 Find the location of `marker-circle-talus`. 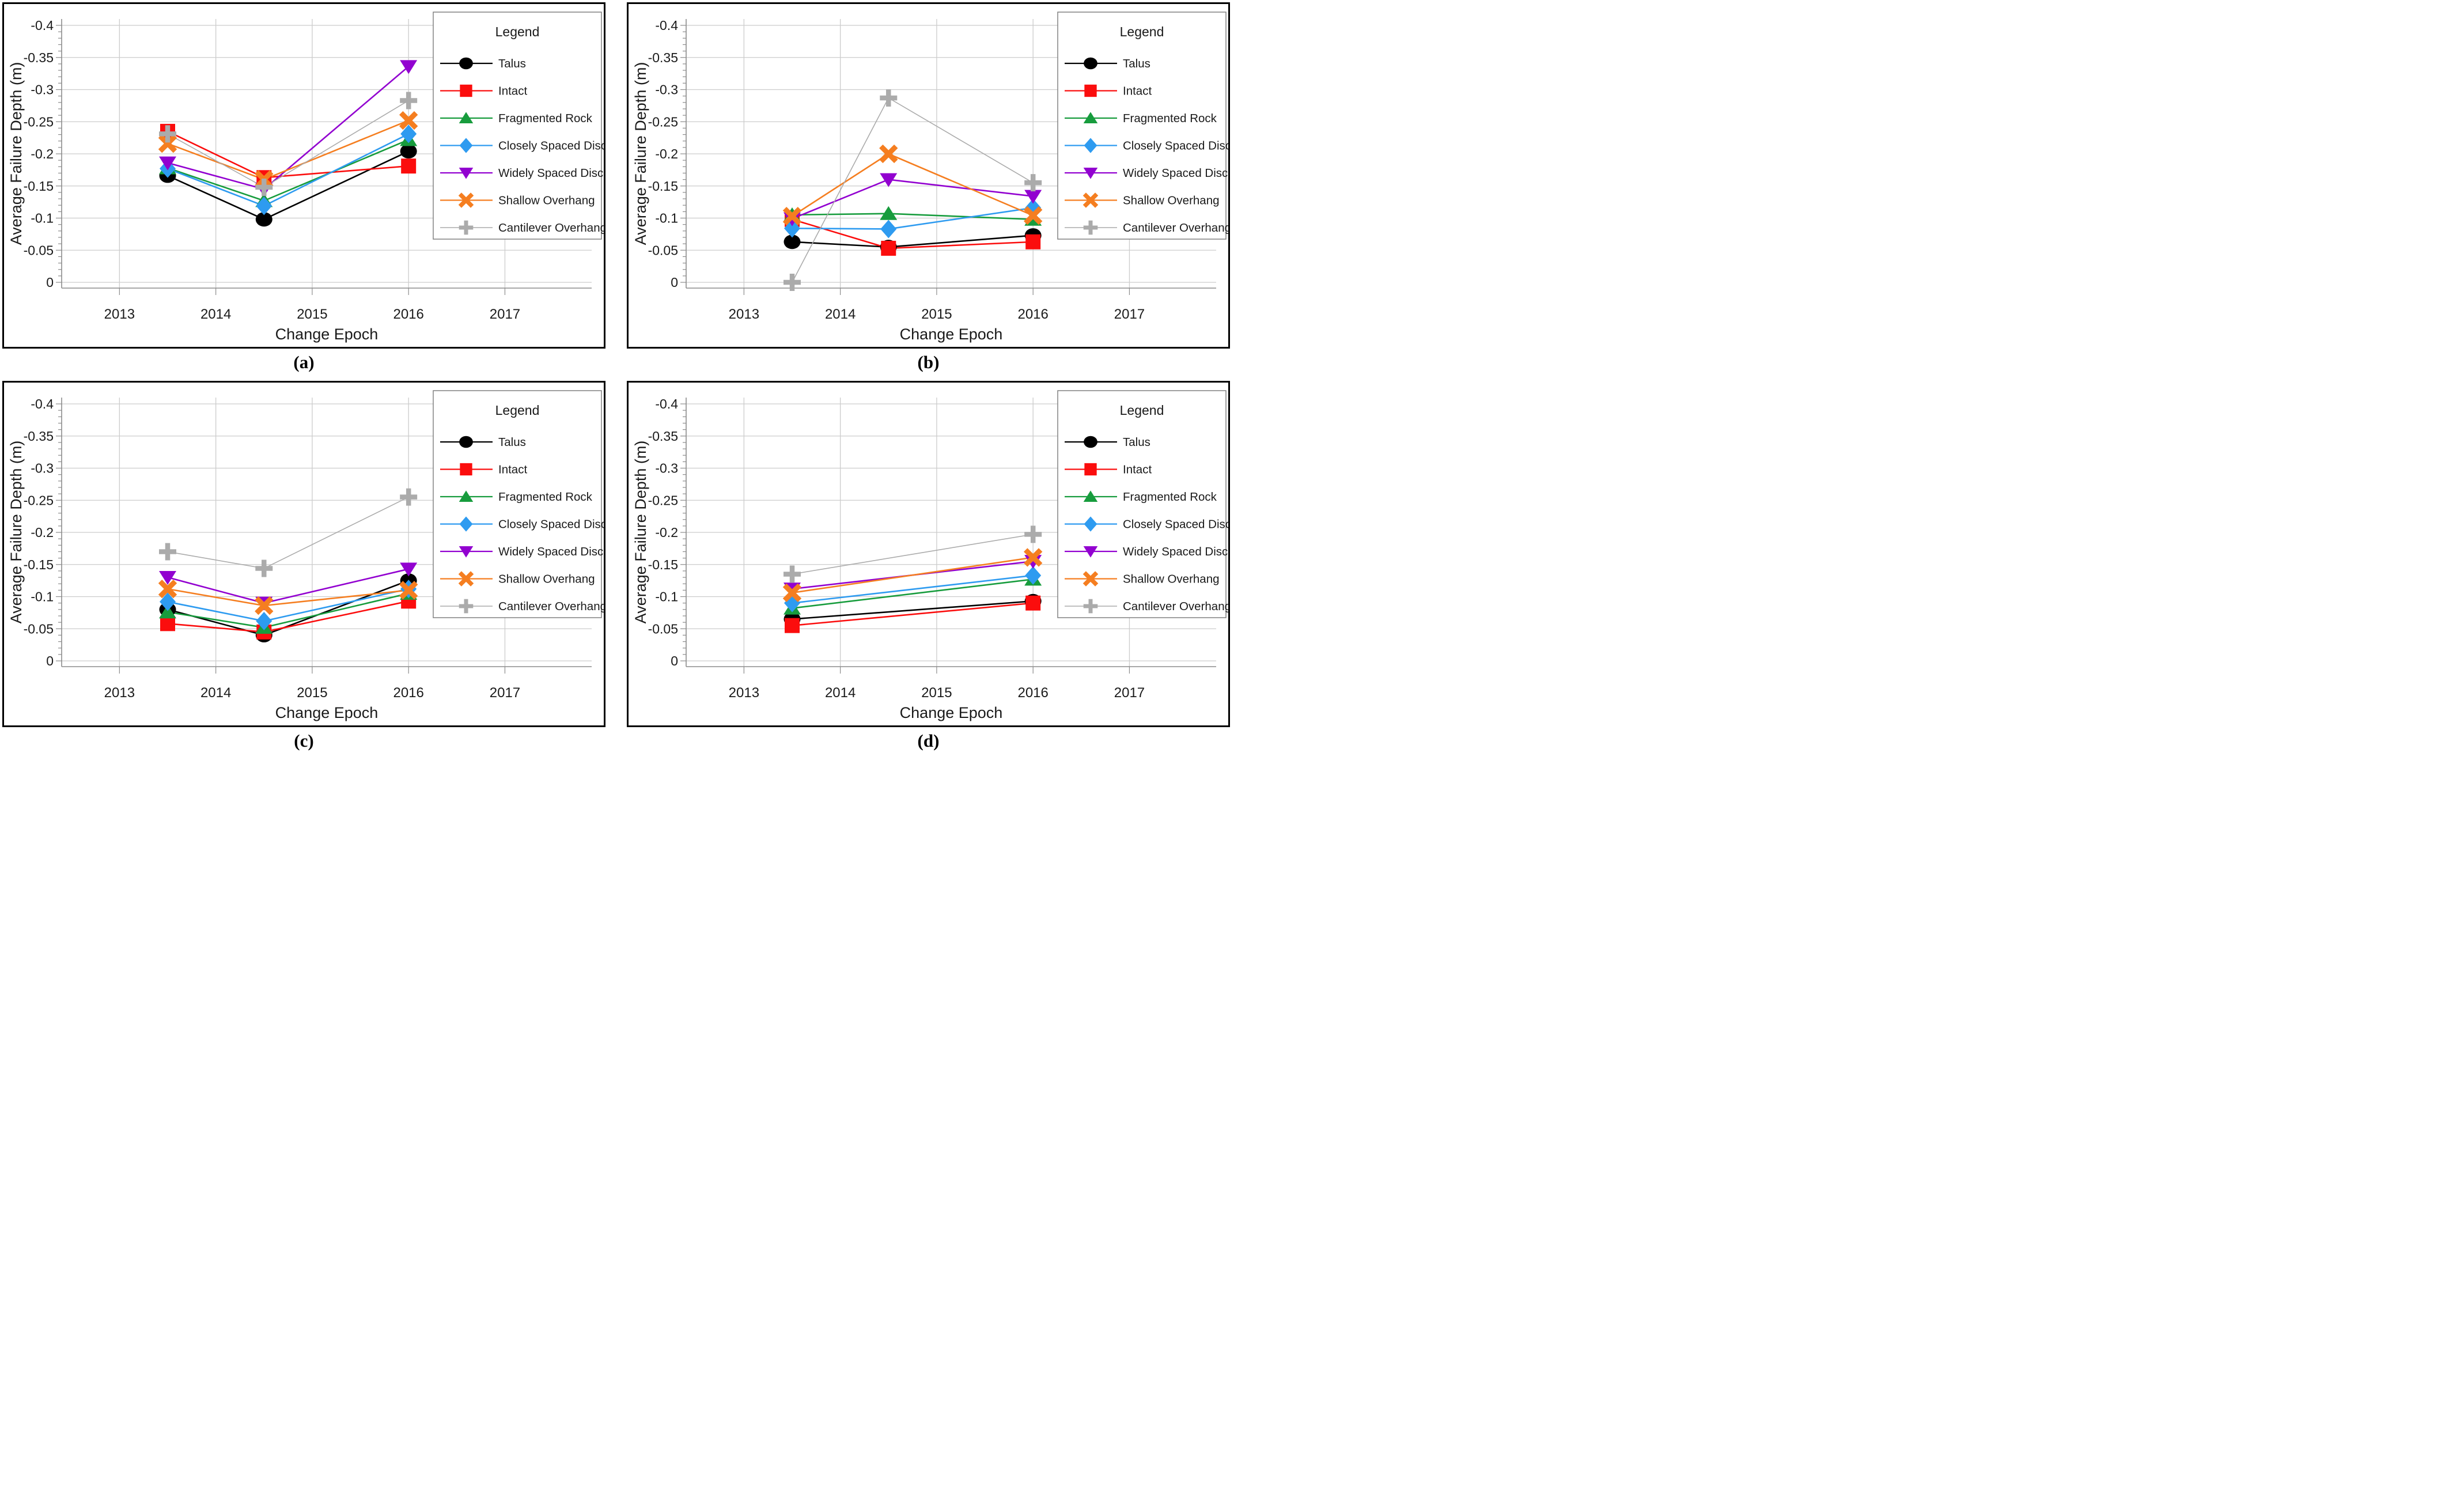

marker-circle-talus is located at coordinates (792, 242).